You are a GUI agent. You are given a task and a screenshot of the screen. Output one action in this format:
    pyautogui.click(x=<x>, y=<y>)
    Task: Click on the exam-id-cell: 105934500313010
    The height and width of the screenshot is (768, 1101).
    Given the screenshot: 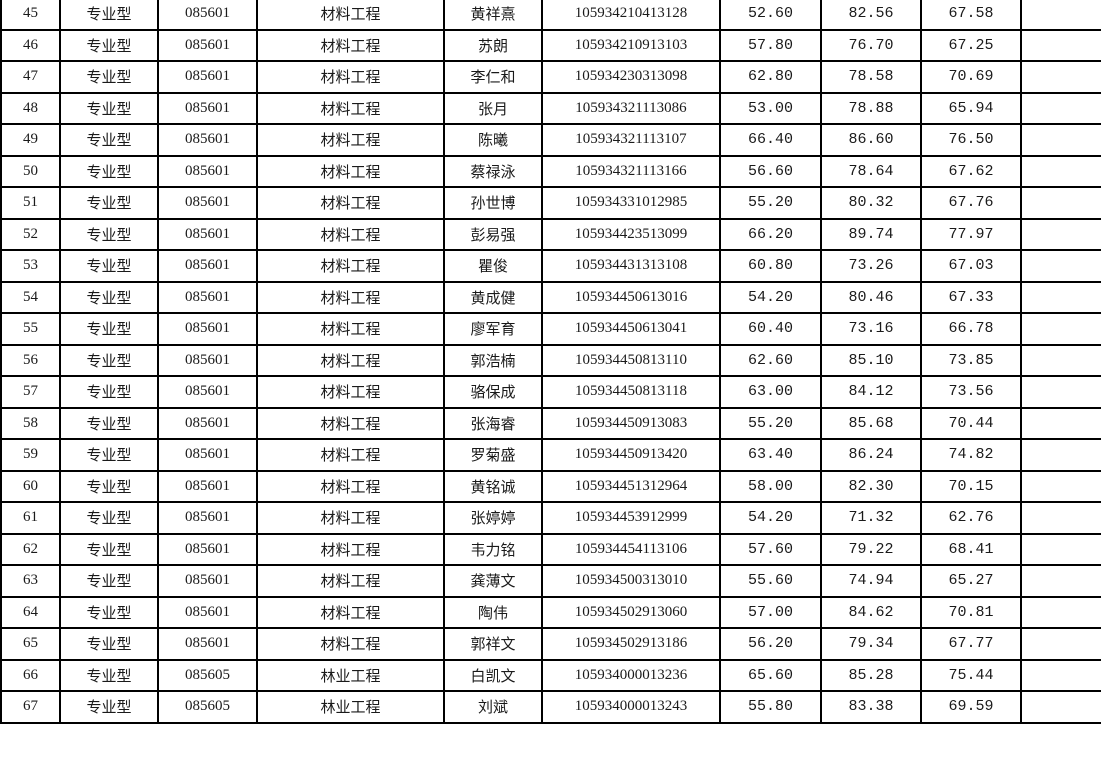 What is the action you would take?
    pyautogui.click(x=631, y=581)
    